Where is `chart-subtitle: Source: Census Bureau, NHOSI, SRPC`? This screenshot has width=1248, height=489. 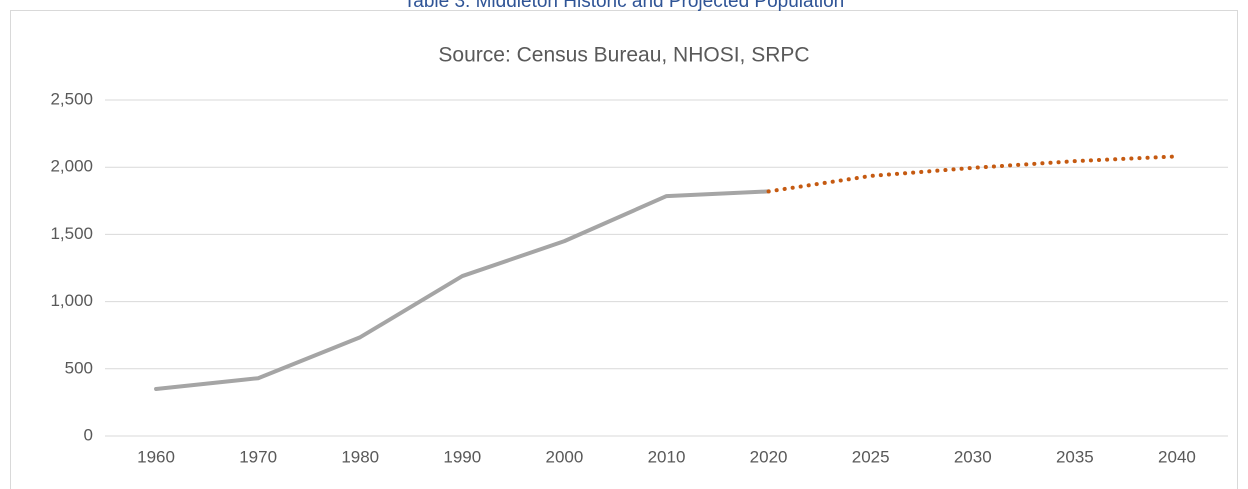
chart-subtitle: Source: Census Bureau, NHOSI, SRPC is located at coordinates (623, 55).